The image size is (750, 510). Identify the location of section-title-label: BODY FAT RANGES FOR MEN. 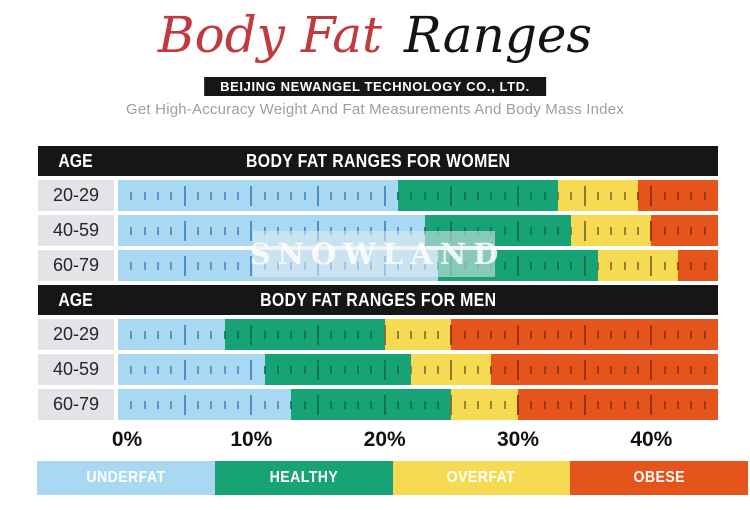
(378, 299).